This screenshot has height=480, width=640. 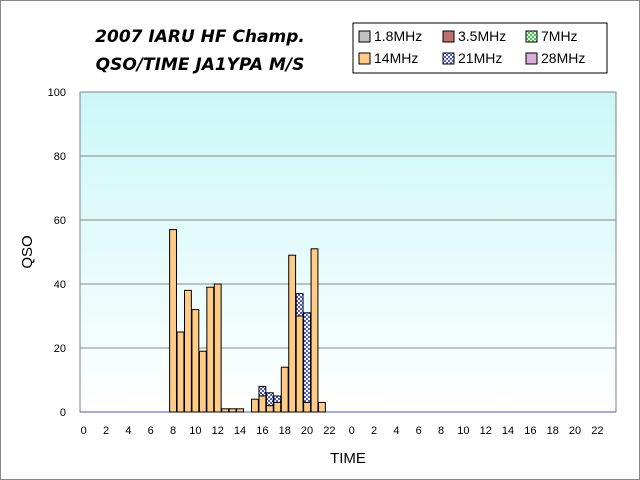 I want to click on chart-title-line-1: 2007 IARU HF Champ., so click(x=200, y=37).